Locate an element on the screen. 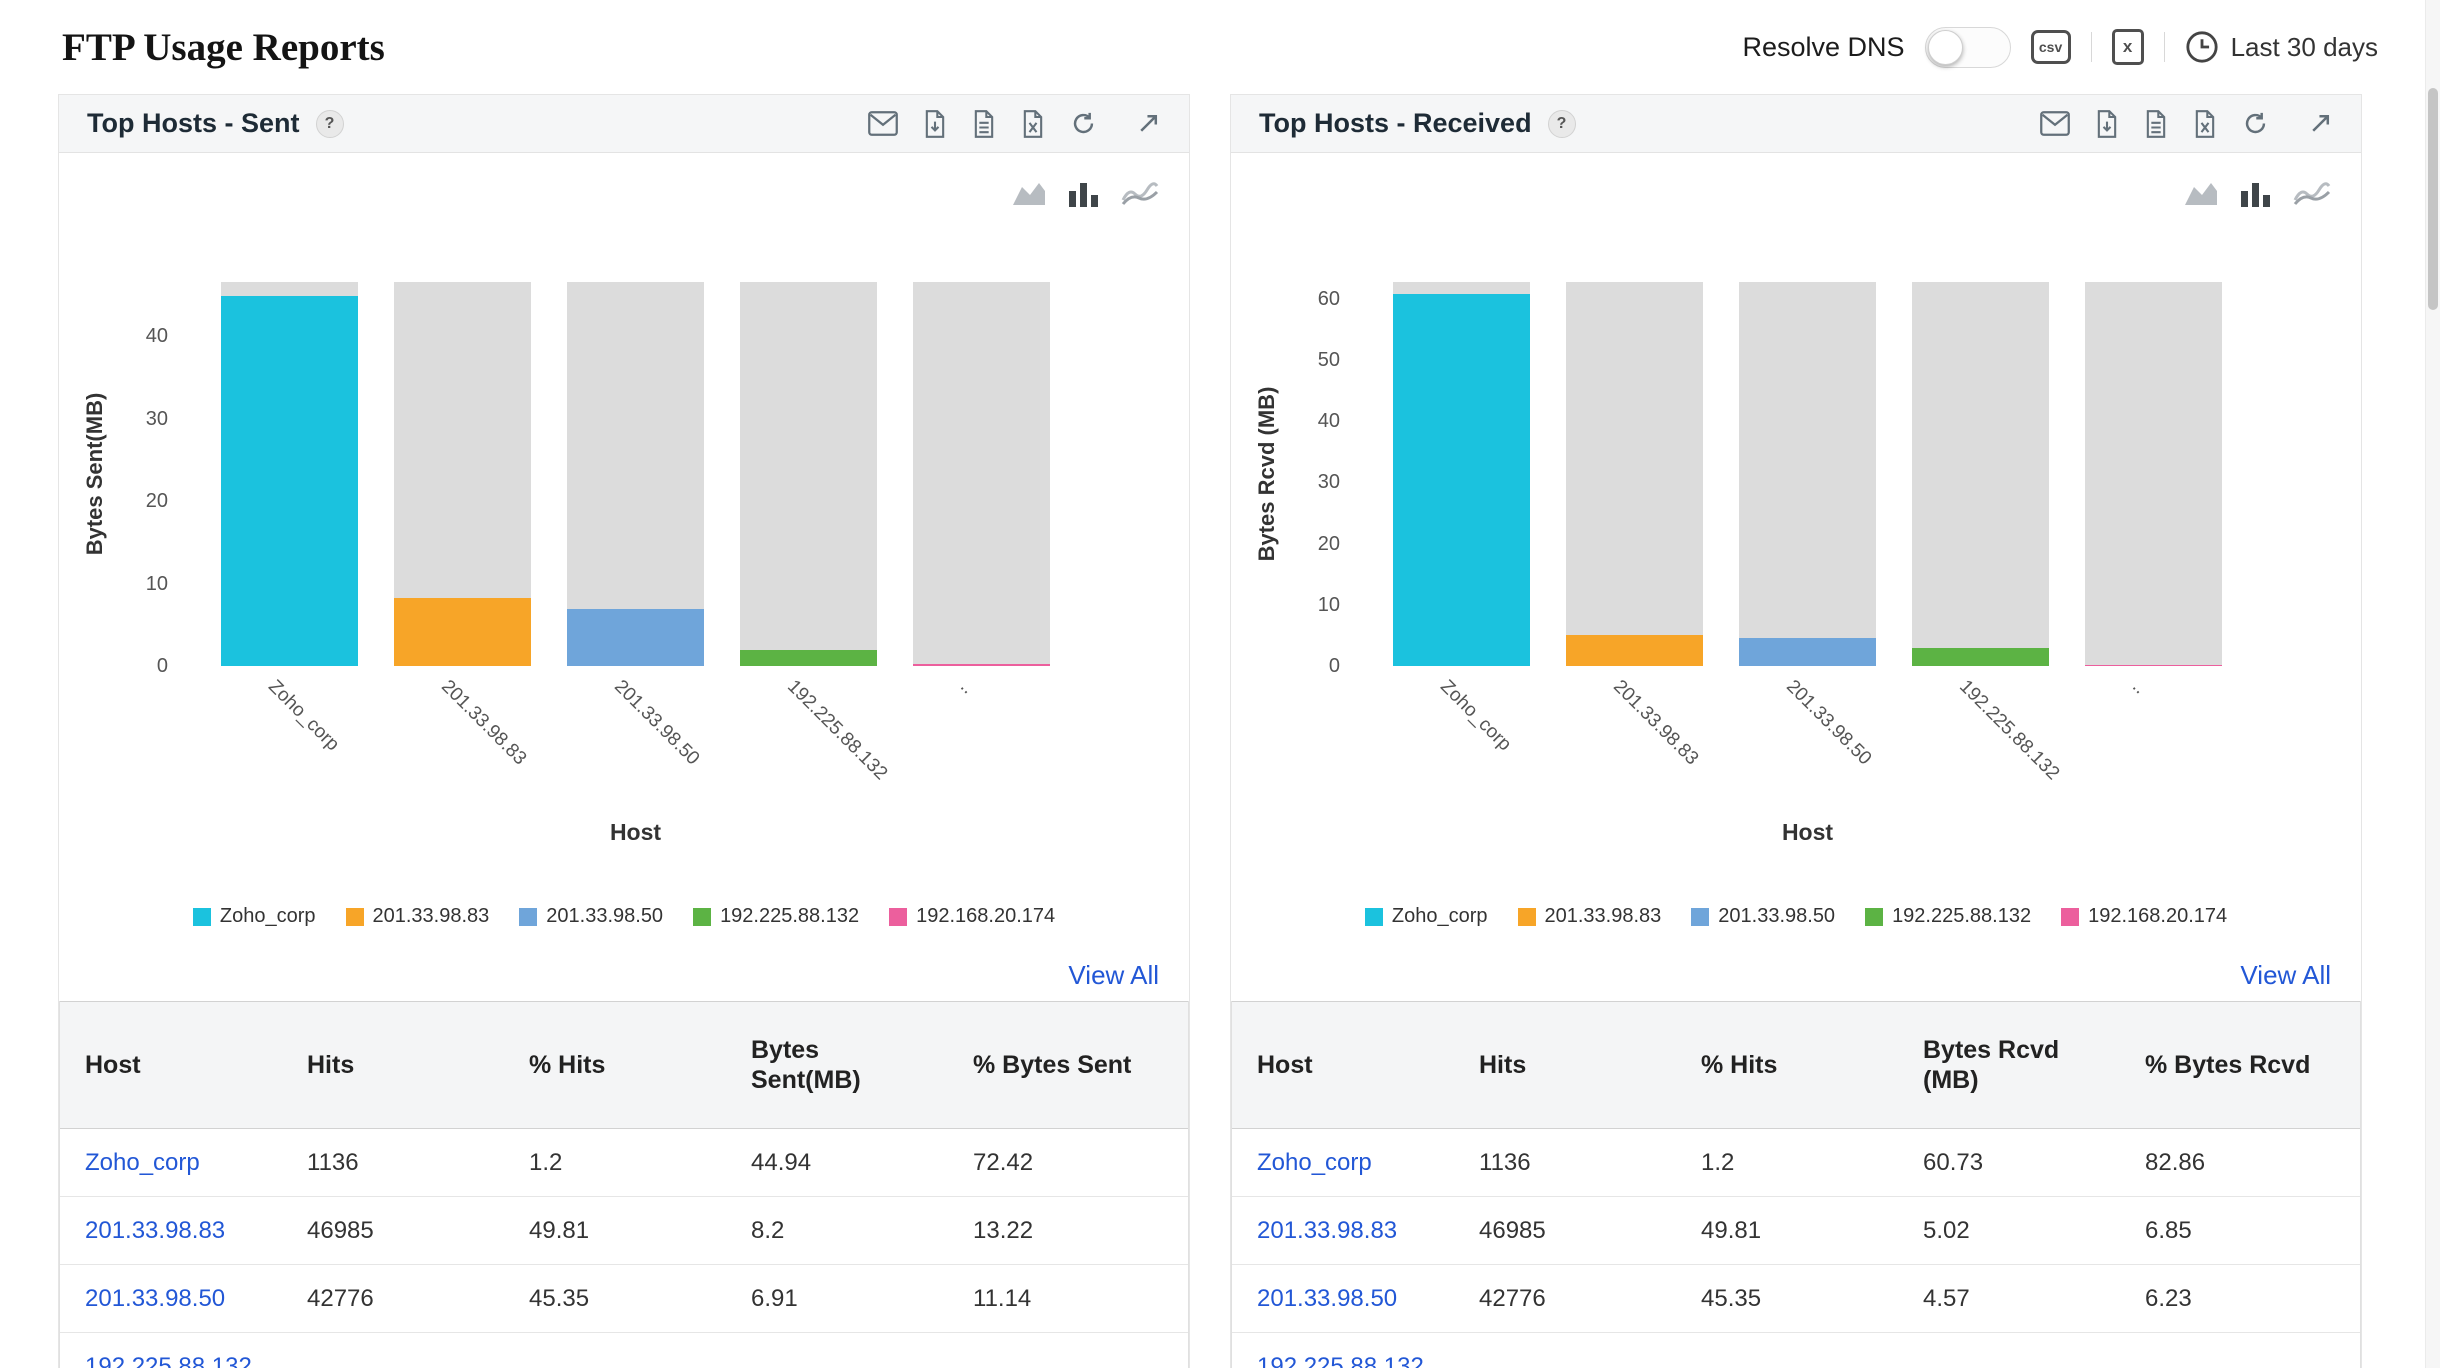 This screenshot has height=1368, width=2440. panel-title: Top Hosts - Sent is located at coordinates (193, 123).